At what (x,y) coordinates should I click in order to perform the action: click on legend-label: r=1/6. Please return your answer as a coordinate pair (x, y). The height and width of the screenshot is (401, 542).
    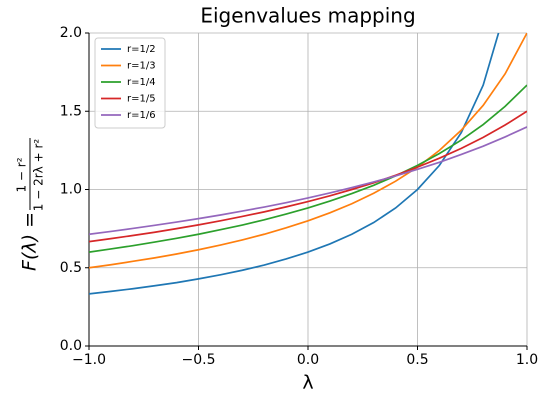
    Looking at the image, I should click on (141, 115).